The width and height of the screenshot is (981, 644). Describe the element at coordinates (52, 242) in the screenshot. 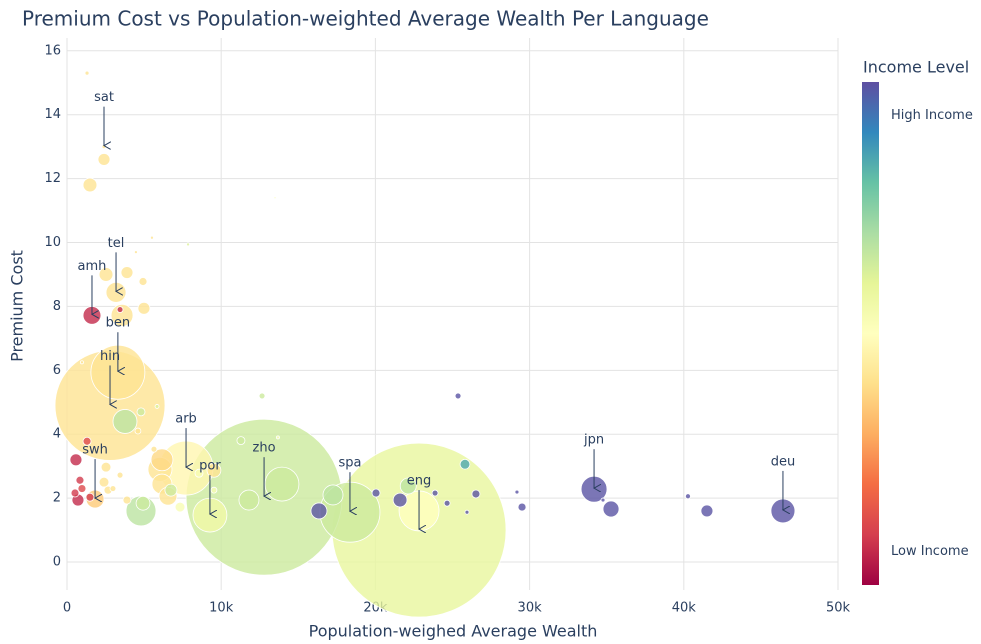

I see `y-tick-label: 10` at that location.